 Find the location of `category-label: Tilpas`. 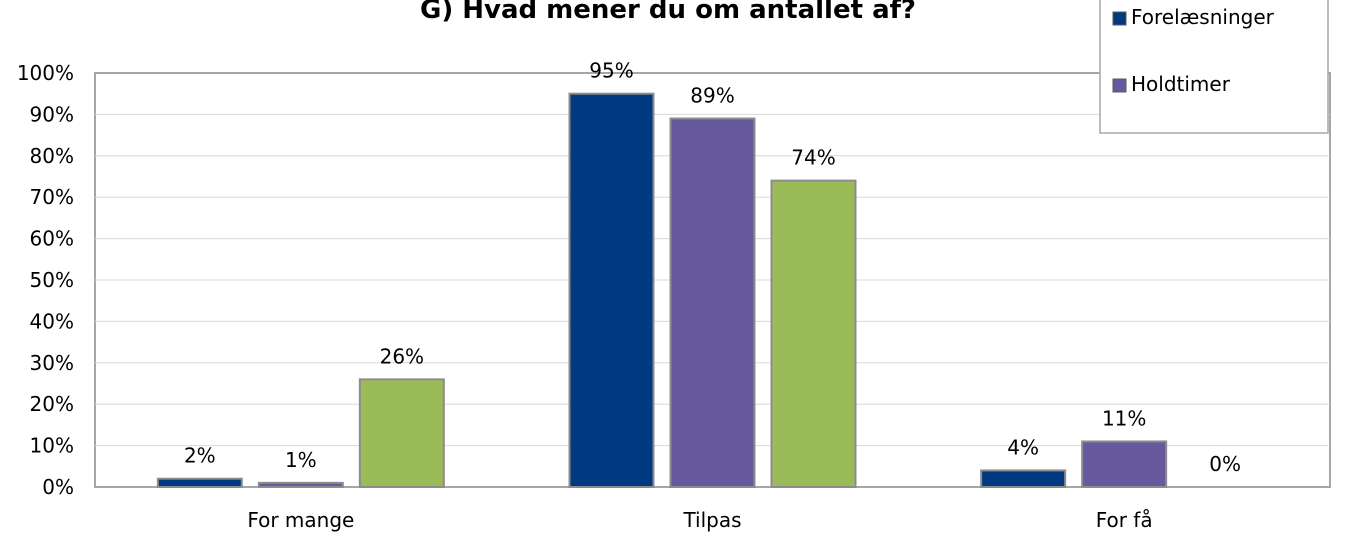

category-label: Tilpas is located at coordinates (711, 520).